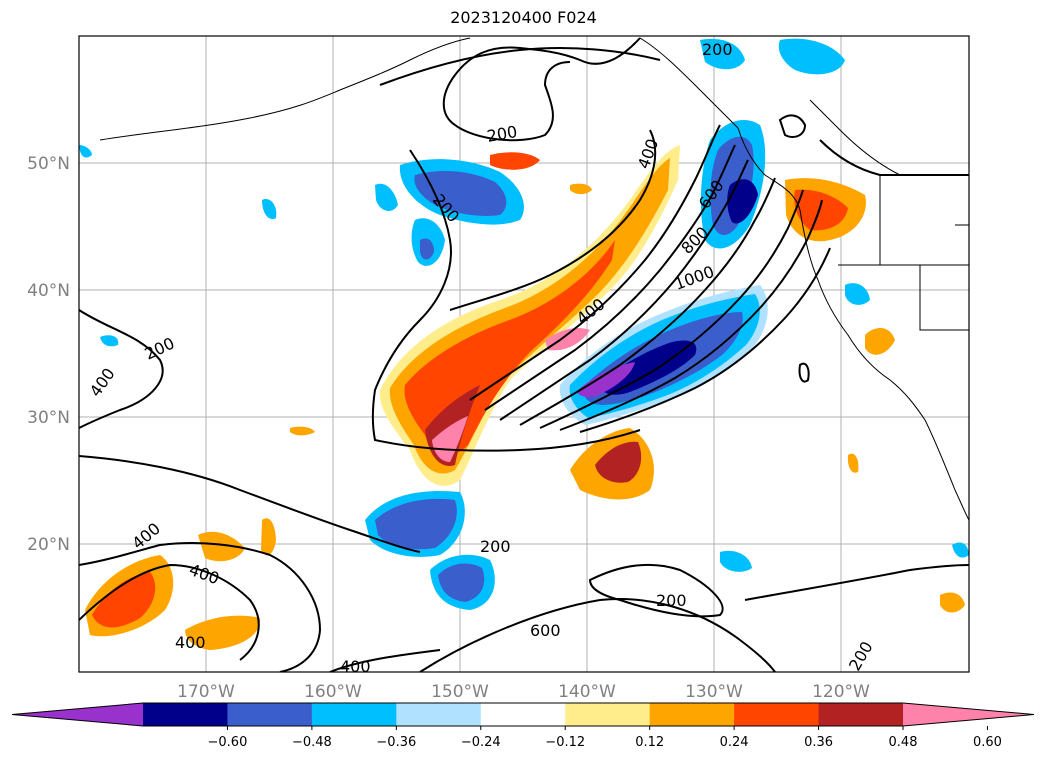  What do you see at coordinates (987, 742) in the screenshot?
I see `colorbar-label: 0.60` at bounding box center [987, 742].